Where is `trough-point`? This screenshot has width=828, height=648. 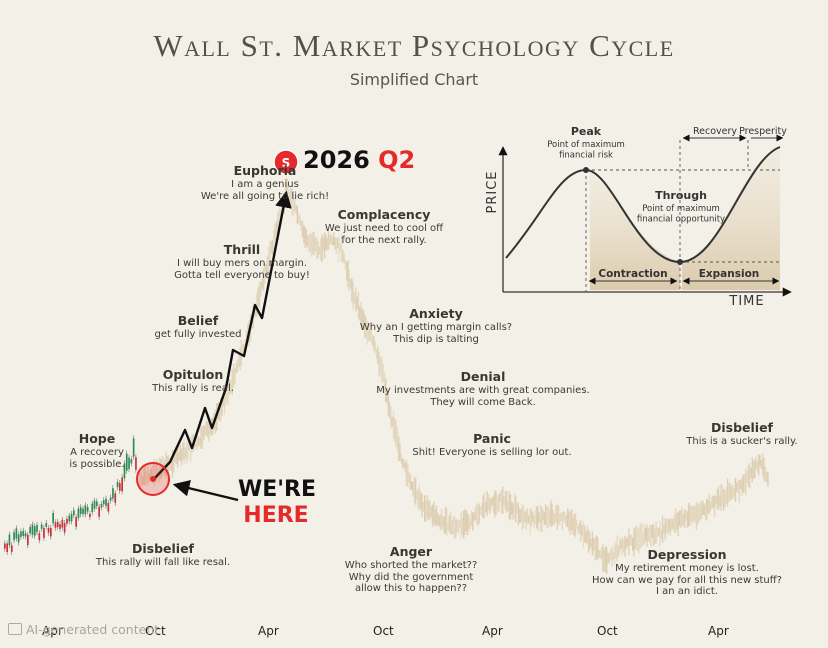
trough-point is located at coordinates (680, 262).